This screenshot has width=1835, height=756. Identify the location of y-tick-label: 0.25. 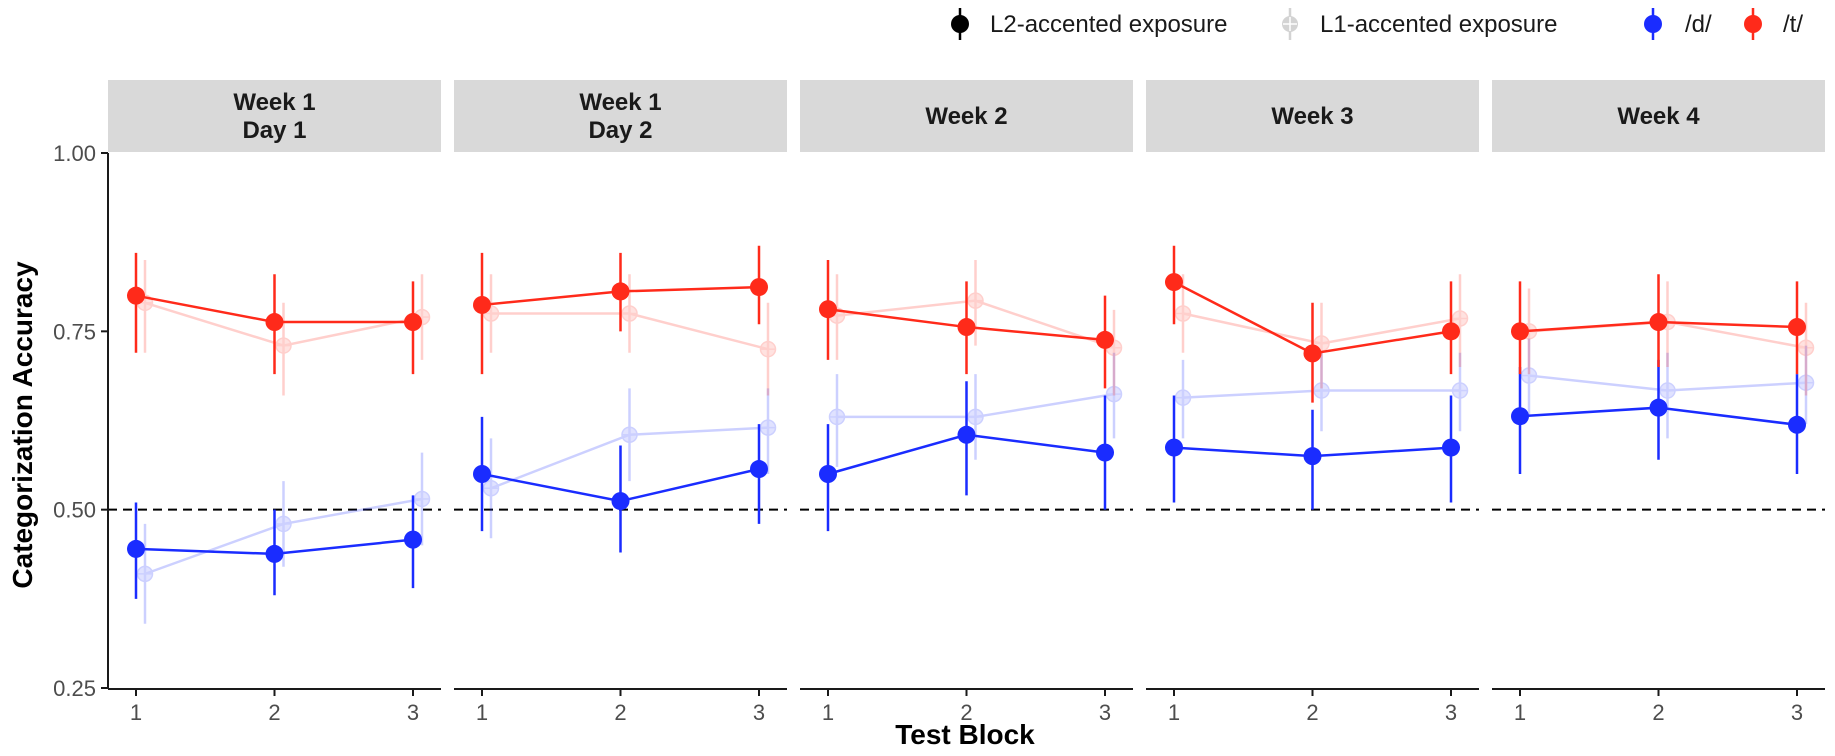
(74, 688).